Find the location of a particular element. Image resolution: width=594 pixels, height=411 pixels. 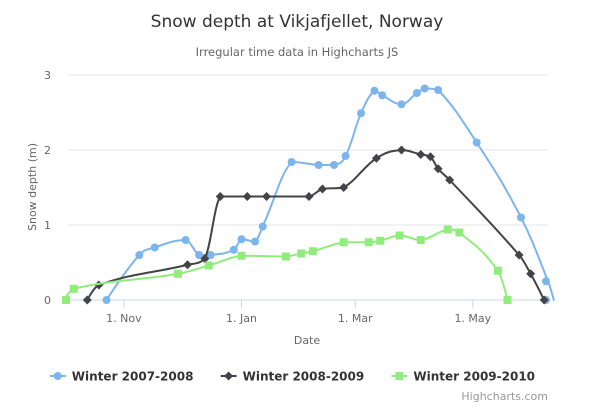

x-tick-label: 1. Nov is located at coordinates (124, 318).